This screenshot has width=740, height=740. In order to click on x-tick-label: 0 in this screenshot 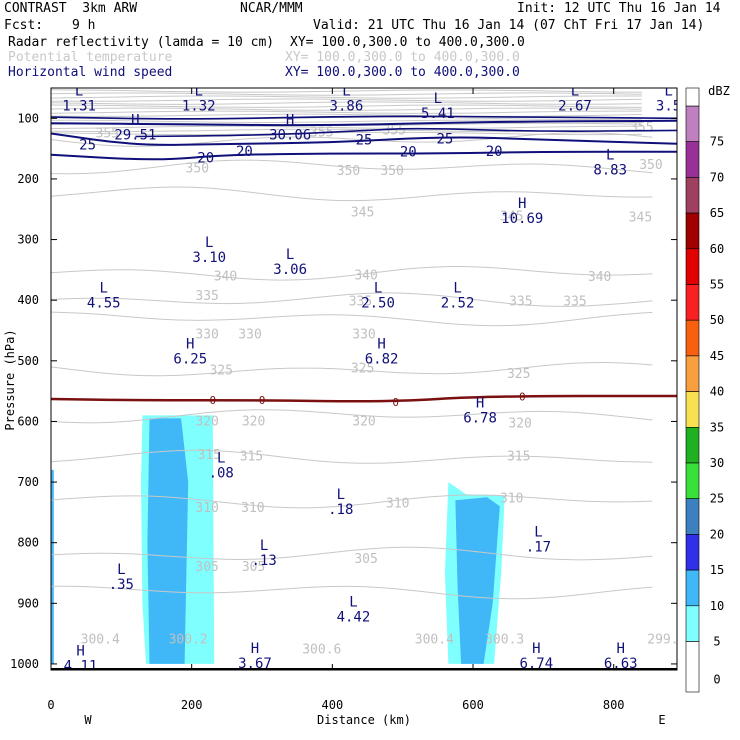, I will do `click(50, 705)`.